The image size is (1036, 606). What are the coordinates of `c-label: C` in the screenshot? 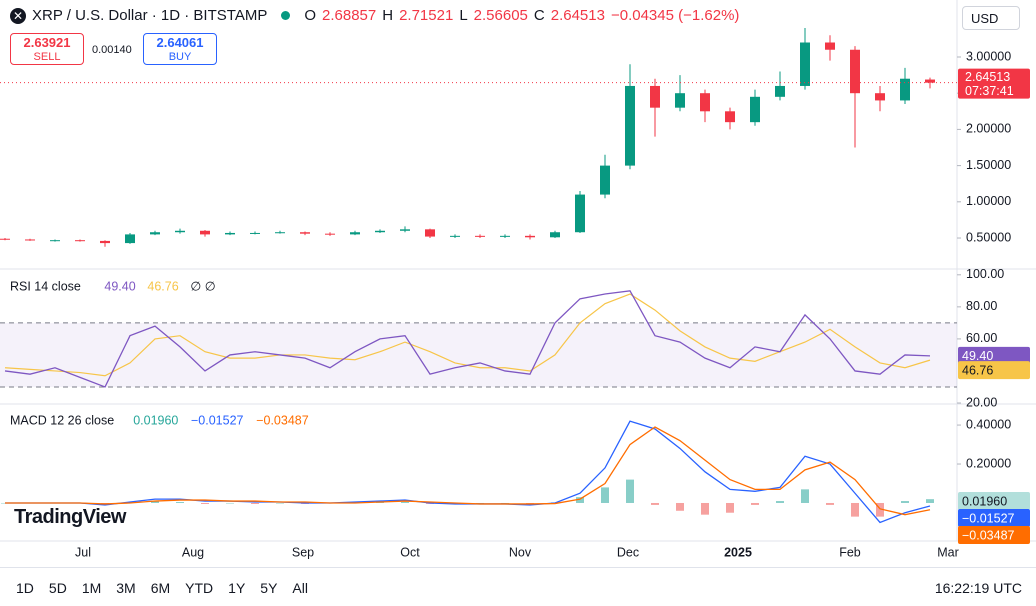 It's located at (539, 15).